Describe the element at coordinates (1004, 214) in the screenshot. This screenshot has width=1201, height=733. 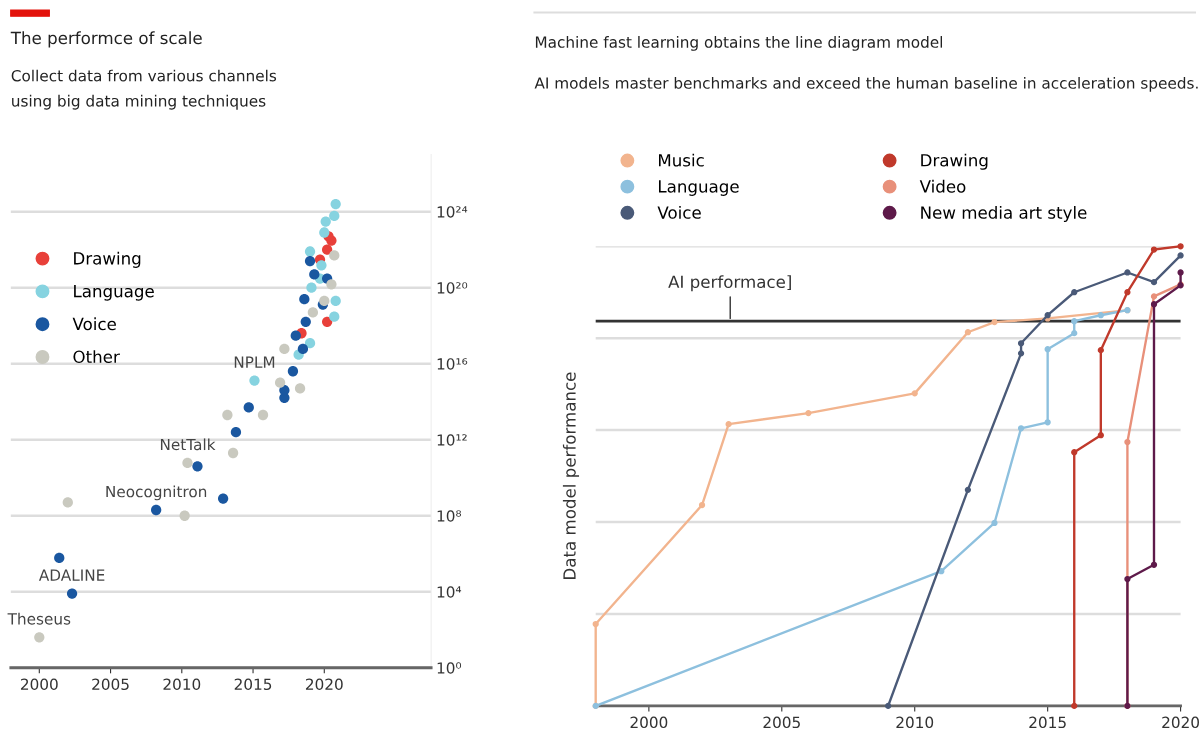
I see `legend-label: New media art style` at that location.